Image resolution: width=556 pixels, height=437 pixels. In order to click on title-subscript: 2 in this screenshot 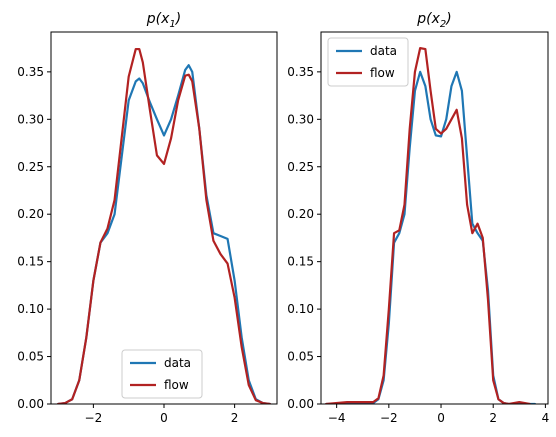, I will do `click(443, 24)`.